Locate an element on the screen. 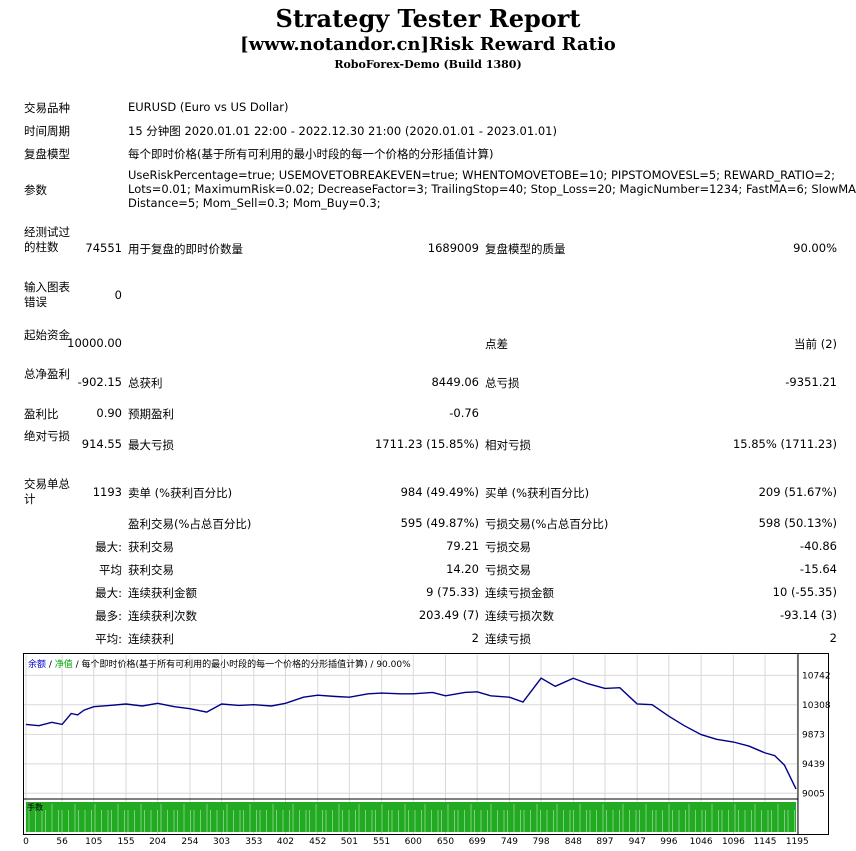 This screenshot has height=851, width=856. x-tick-label: 650 is located at coordinates (445, 842).